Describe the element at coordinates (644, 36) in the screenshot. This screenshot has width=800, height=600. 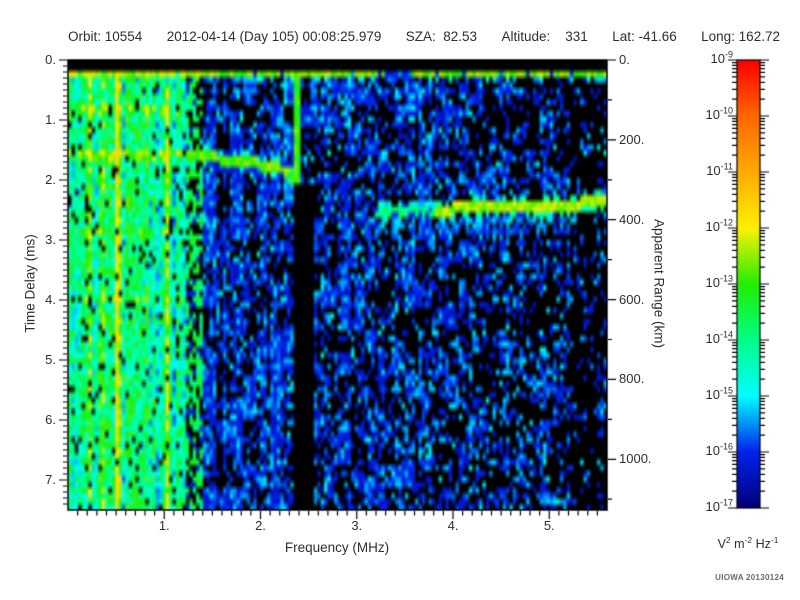
I see `header-field: Lat: -41.66` at that location.